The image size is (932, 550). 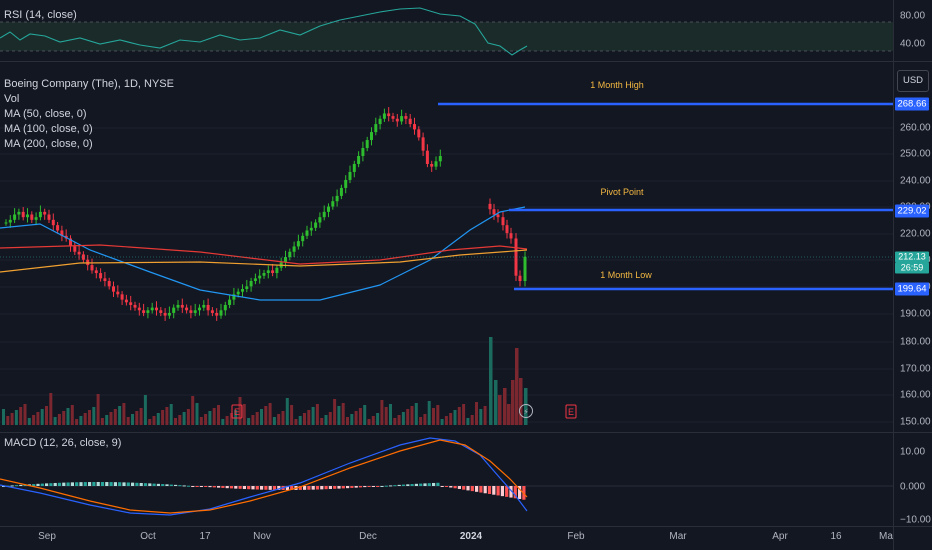 What do you see at coordinates (886, 536) in the screenshot?
I see `time-label: Ma` at bounding box center [886, 536].